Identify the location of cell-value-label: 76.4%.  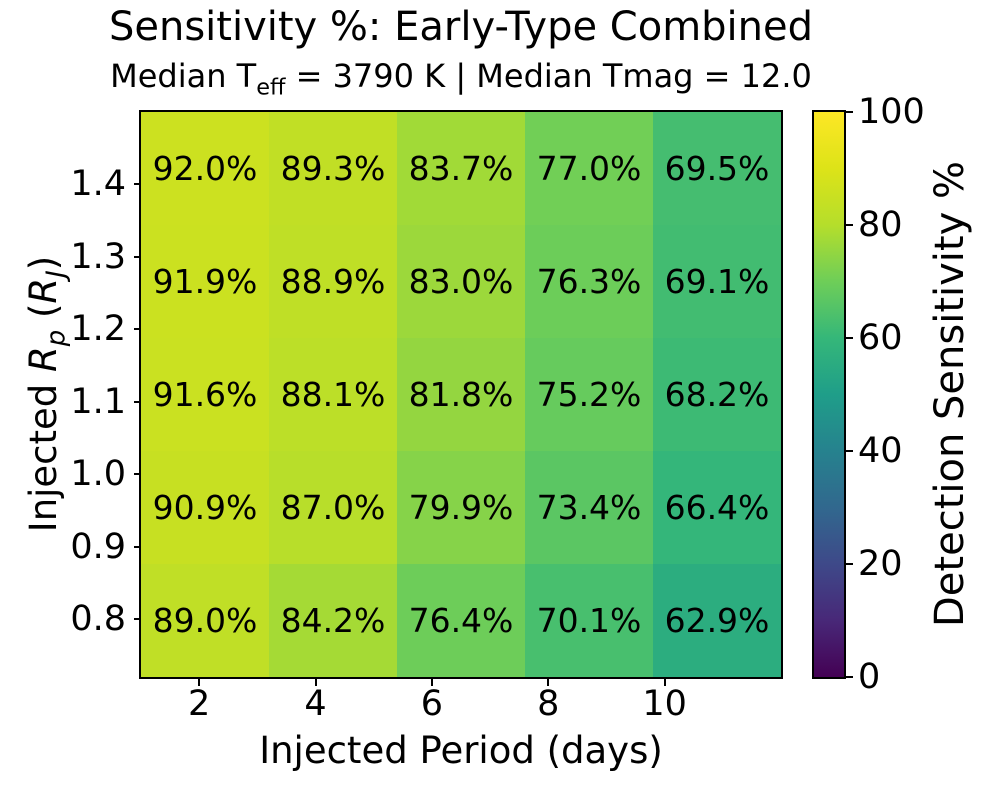
(461, 620).